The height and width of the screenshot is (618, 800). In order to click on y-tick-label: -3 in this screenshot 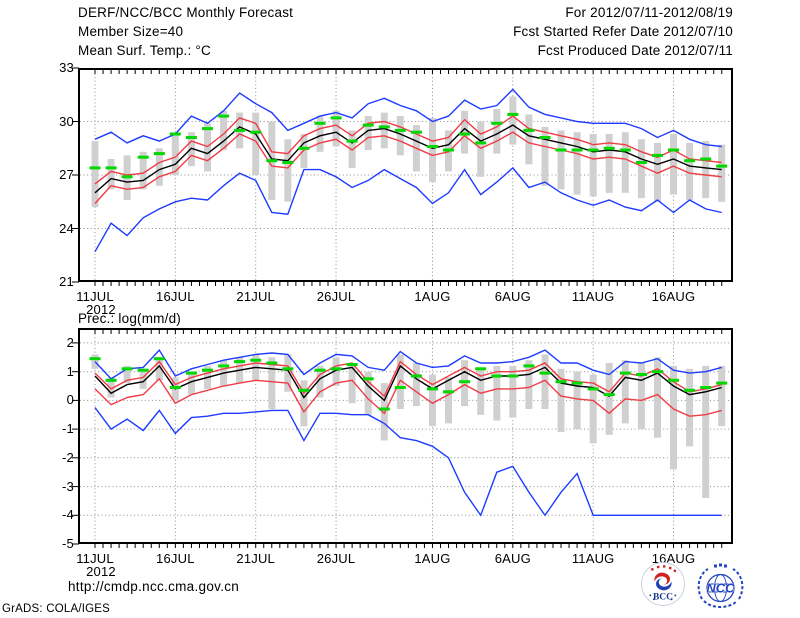, I will do `click(68, 486)`.